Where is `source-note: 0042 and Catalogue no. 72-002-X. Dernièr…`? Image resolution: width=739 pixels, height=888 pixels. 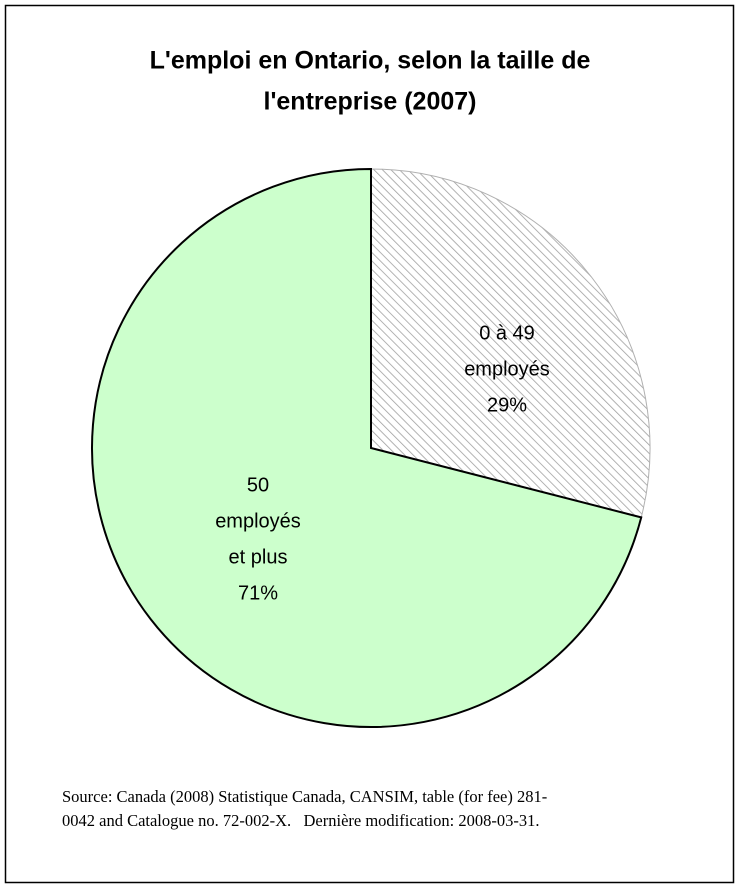
source-note: 0042 and Catalogue no. 72-002-X. Dernièr… is located at coordinates (300, 820).